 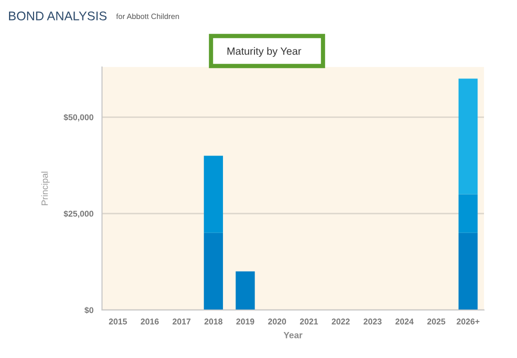 What do you see at coordinates (45, 189) in the screenshot?
I see `y-axis-title: Principal` at bounding box center [45, 189].